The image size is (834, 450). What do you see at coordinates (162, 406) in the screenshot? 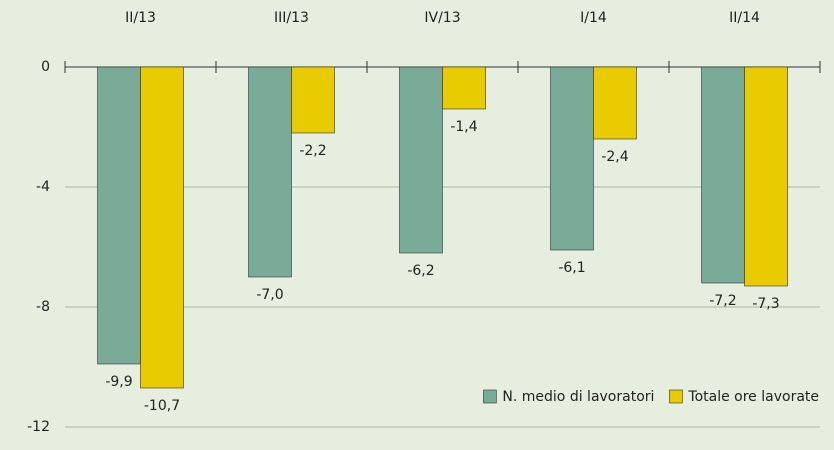
I see `data-label: -10,7` at bounding box center [162, 406].